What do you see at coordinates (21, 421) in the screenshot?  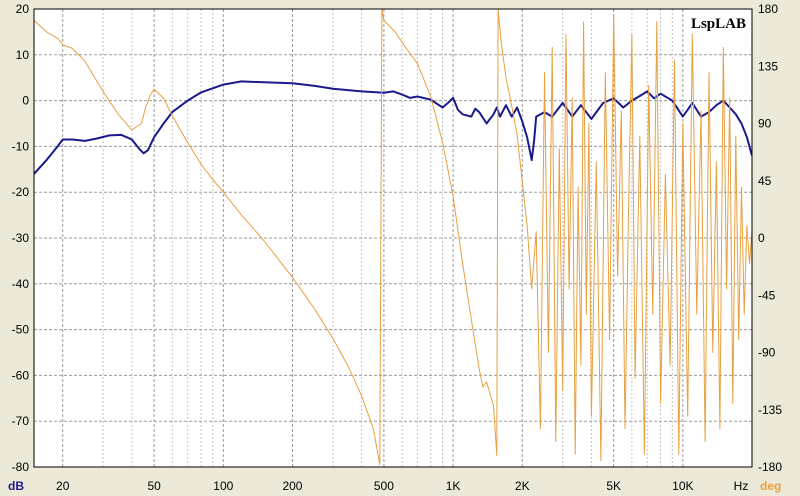 I see `y-left-tick-label: -70` at bounding box center [21, 421].